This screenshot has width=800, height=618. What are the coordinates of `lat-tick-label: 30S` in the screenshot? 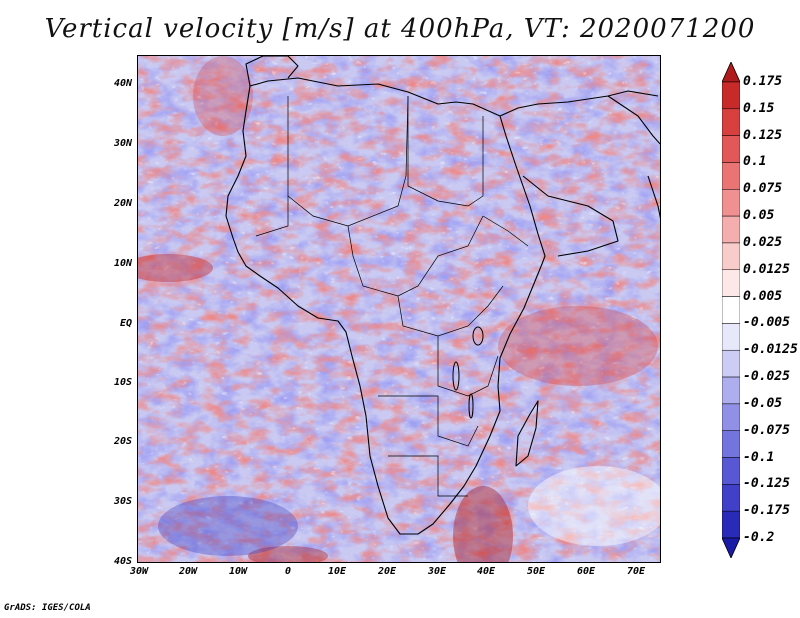 It's located at (122, 501).